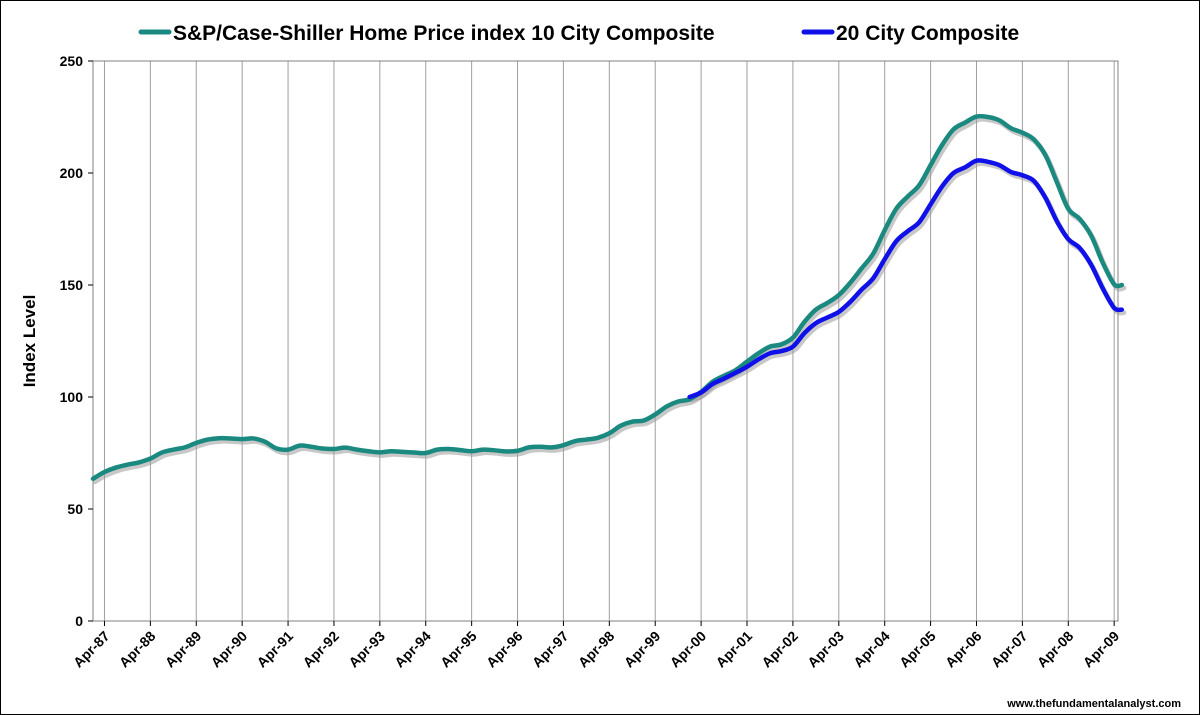  What do you see at coordinates (76, 341) in the screenshot?
I see `y-axis: 0 50 100 150 200 250` at bounding box center [76, 341].